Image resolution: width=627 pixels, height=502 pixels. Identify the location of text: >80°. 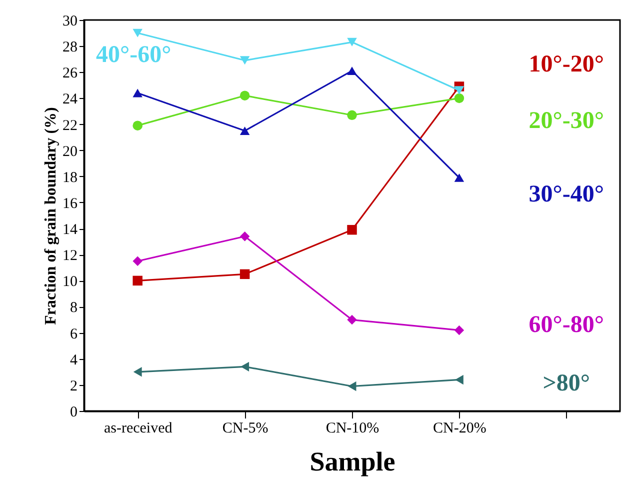
(566, 383).